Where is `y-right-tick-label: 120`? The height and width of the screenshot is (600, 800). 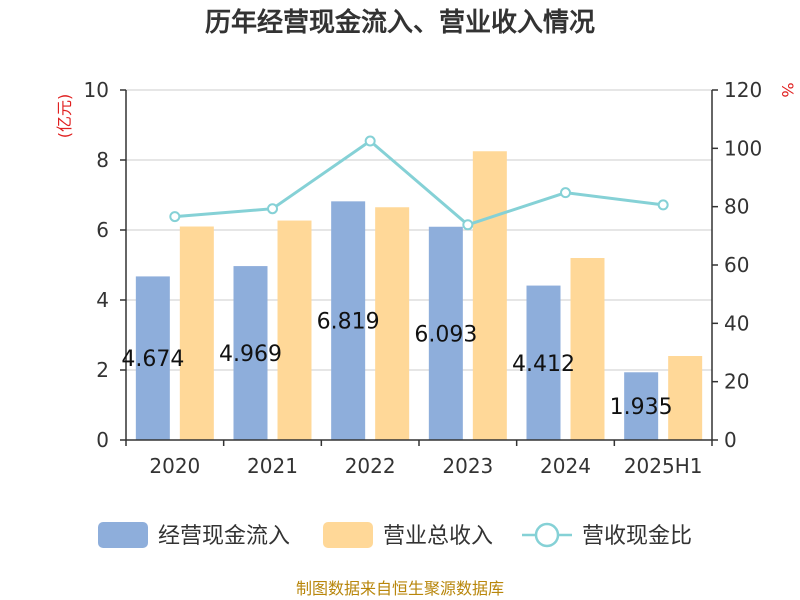 y-right-tick-label: 120 is located at coordinates (743, 90).